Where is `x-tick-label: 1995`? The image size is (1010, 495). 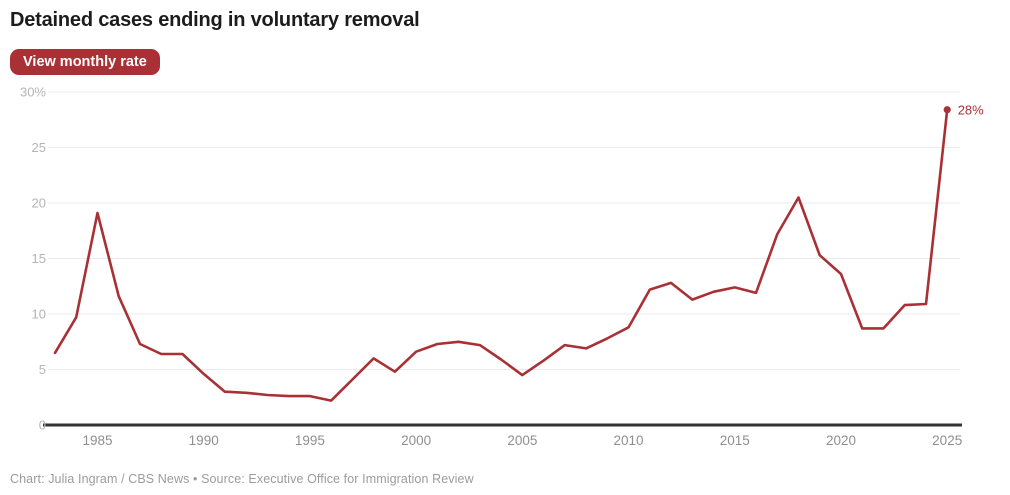 x-tick-label: 1995 is located at coordinates (310, 440).